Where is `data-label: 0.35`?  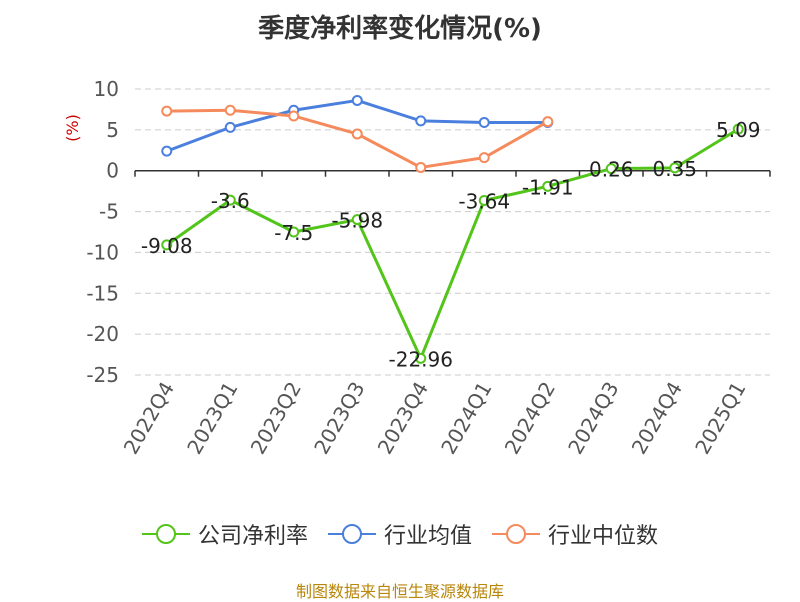 data-label: 0.35 is located at coordinates (674, 169).